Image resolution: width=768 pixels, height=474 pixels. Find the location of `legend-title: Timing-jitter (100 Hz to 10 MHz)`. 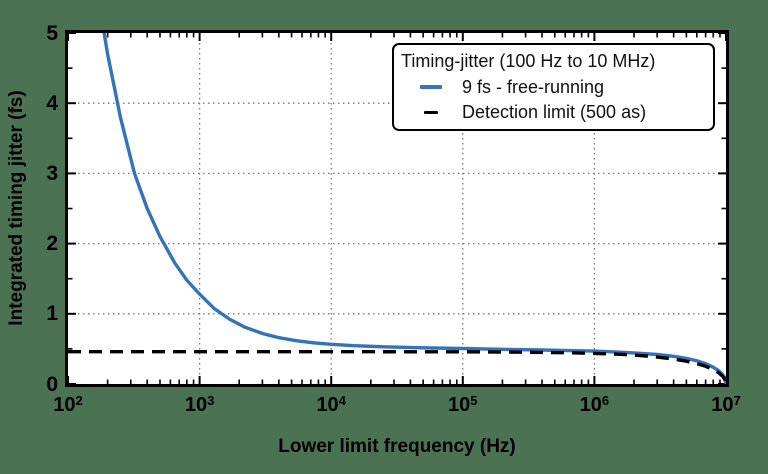

legend-title: Timing-jitter (100 Hz to 10 MHz) is located at coordinates (528, 61).